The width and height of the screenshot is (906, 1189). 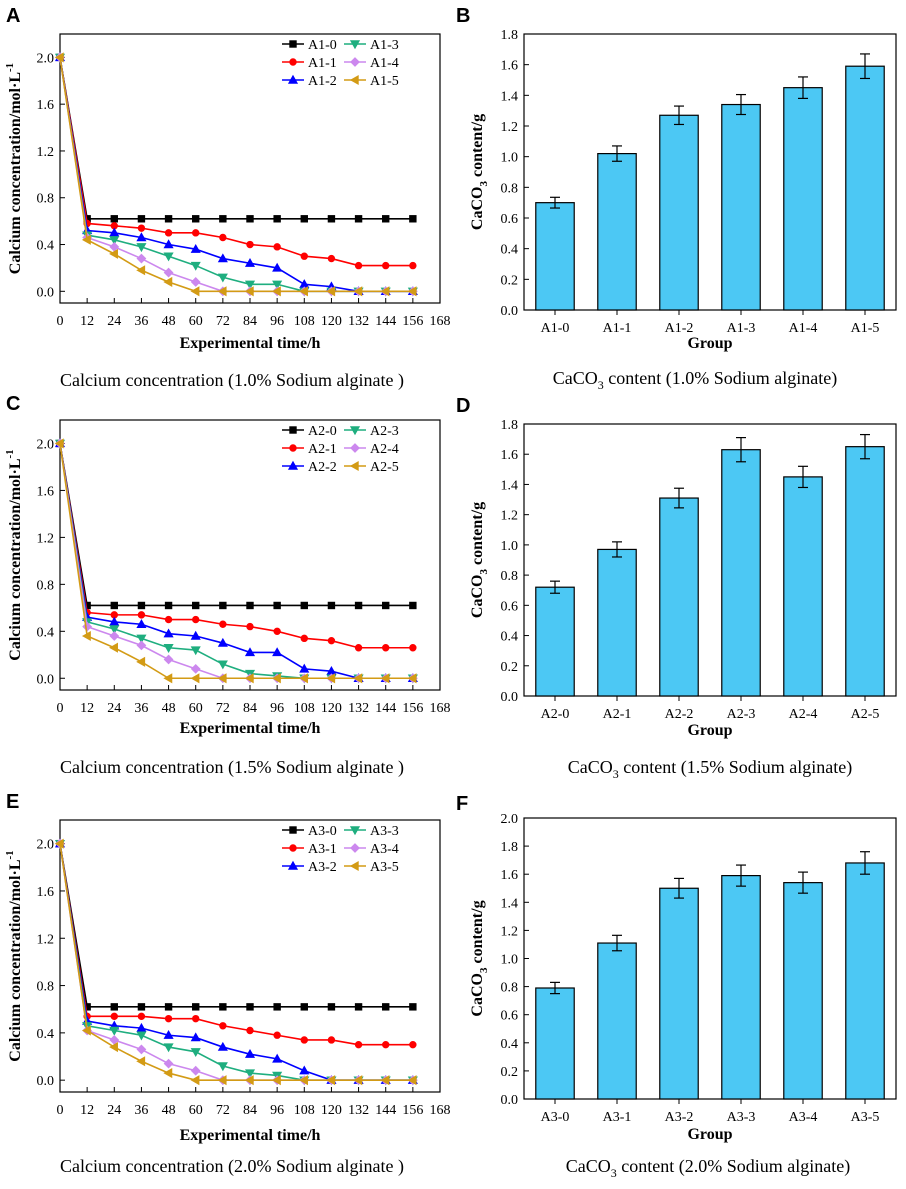 What do you see at coordinates (477, 147) in the screenshot?
I see `y-axis-title-tail: content/g` at bounding box center [477, 147].